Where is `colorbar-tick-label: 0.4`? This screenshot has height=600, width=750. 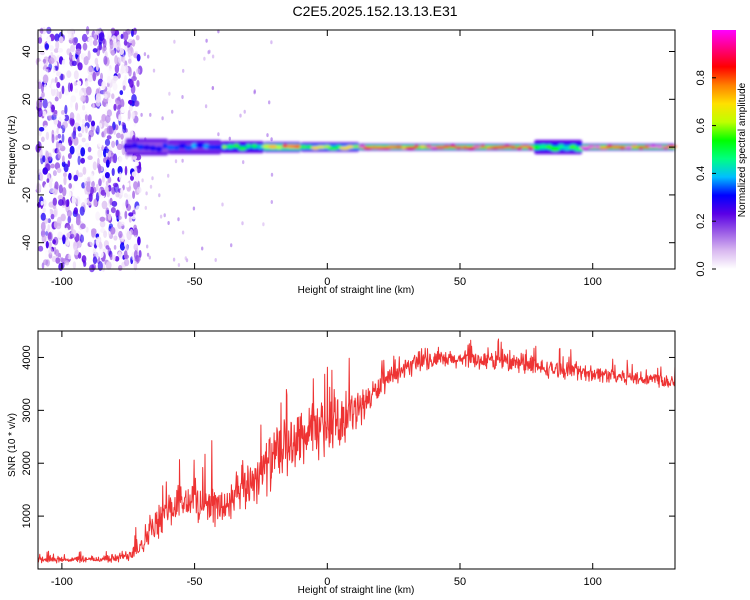 colorbar-tick-label: 0.4 is located at coordinates (701, 173).